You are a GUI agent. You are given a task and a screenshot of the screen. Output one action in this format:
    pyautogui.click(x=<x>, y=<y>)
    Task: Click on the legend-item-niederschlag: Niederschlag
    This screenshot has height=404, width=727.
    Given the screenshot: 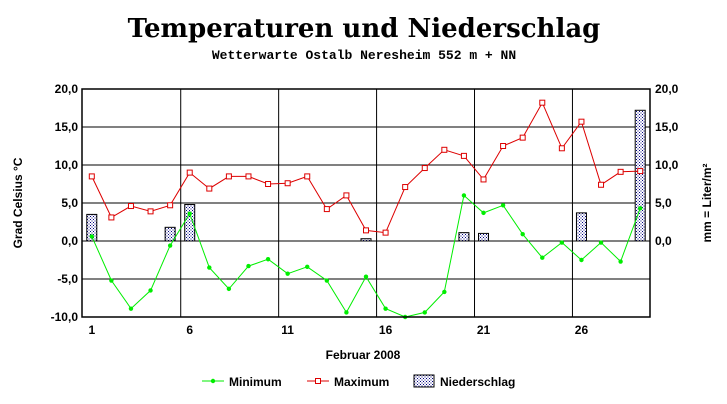 What is the action you would take?
    pyautogui.click(x=464, y=381)
    